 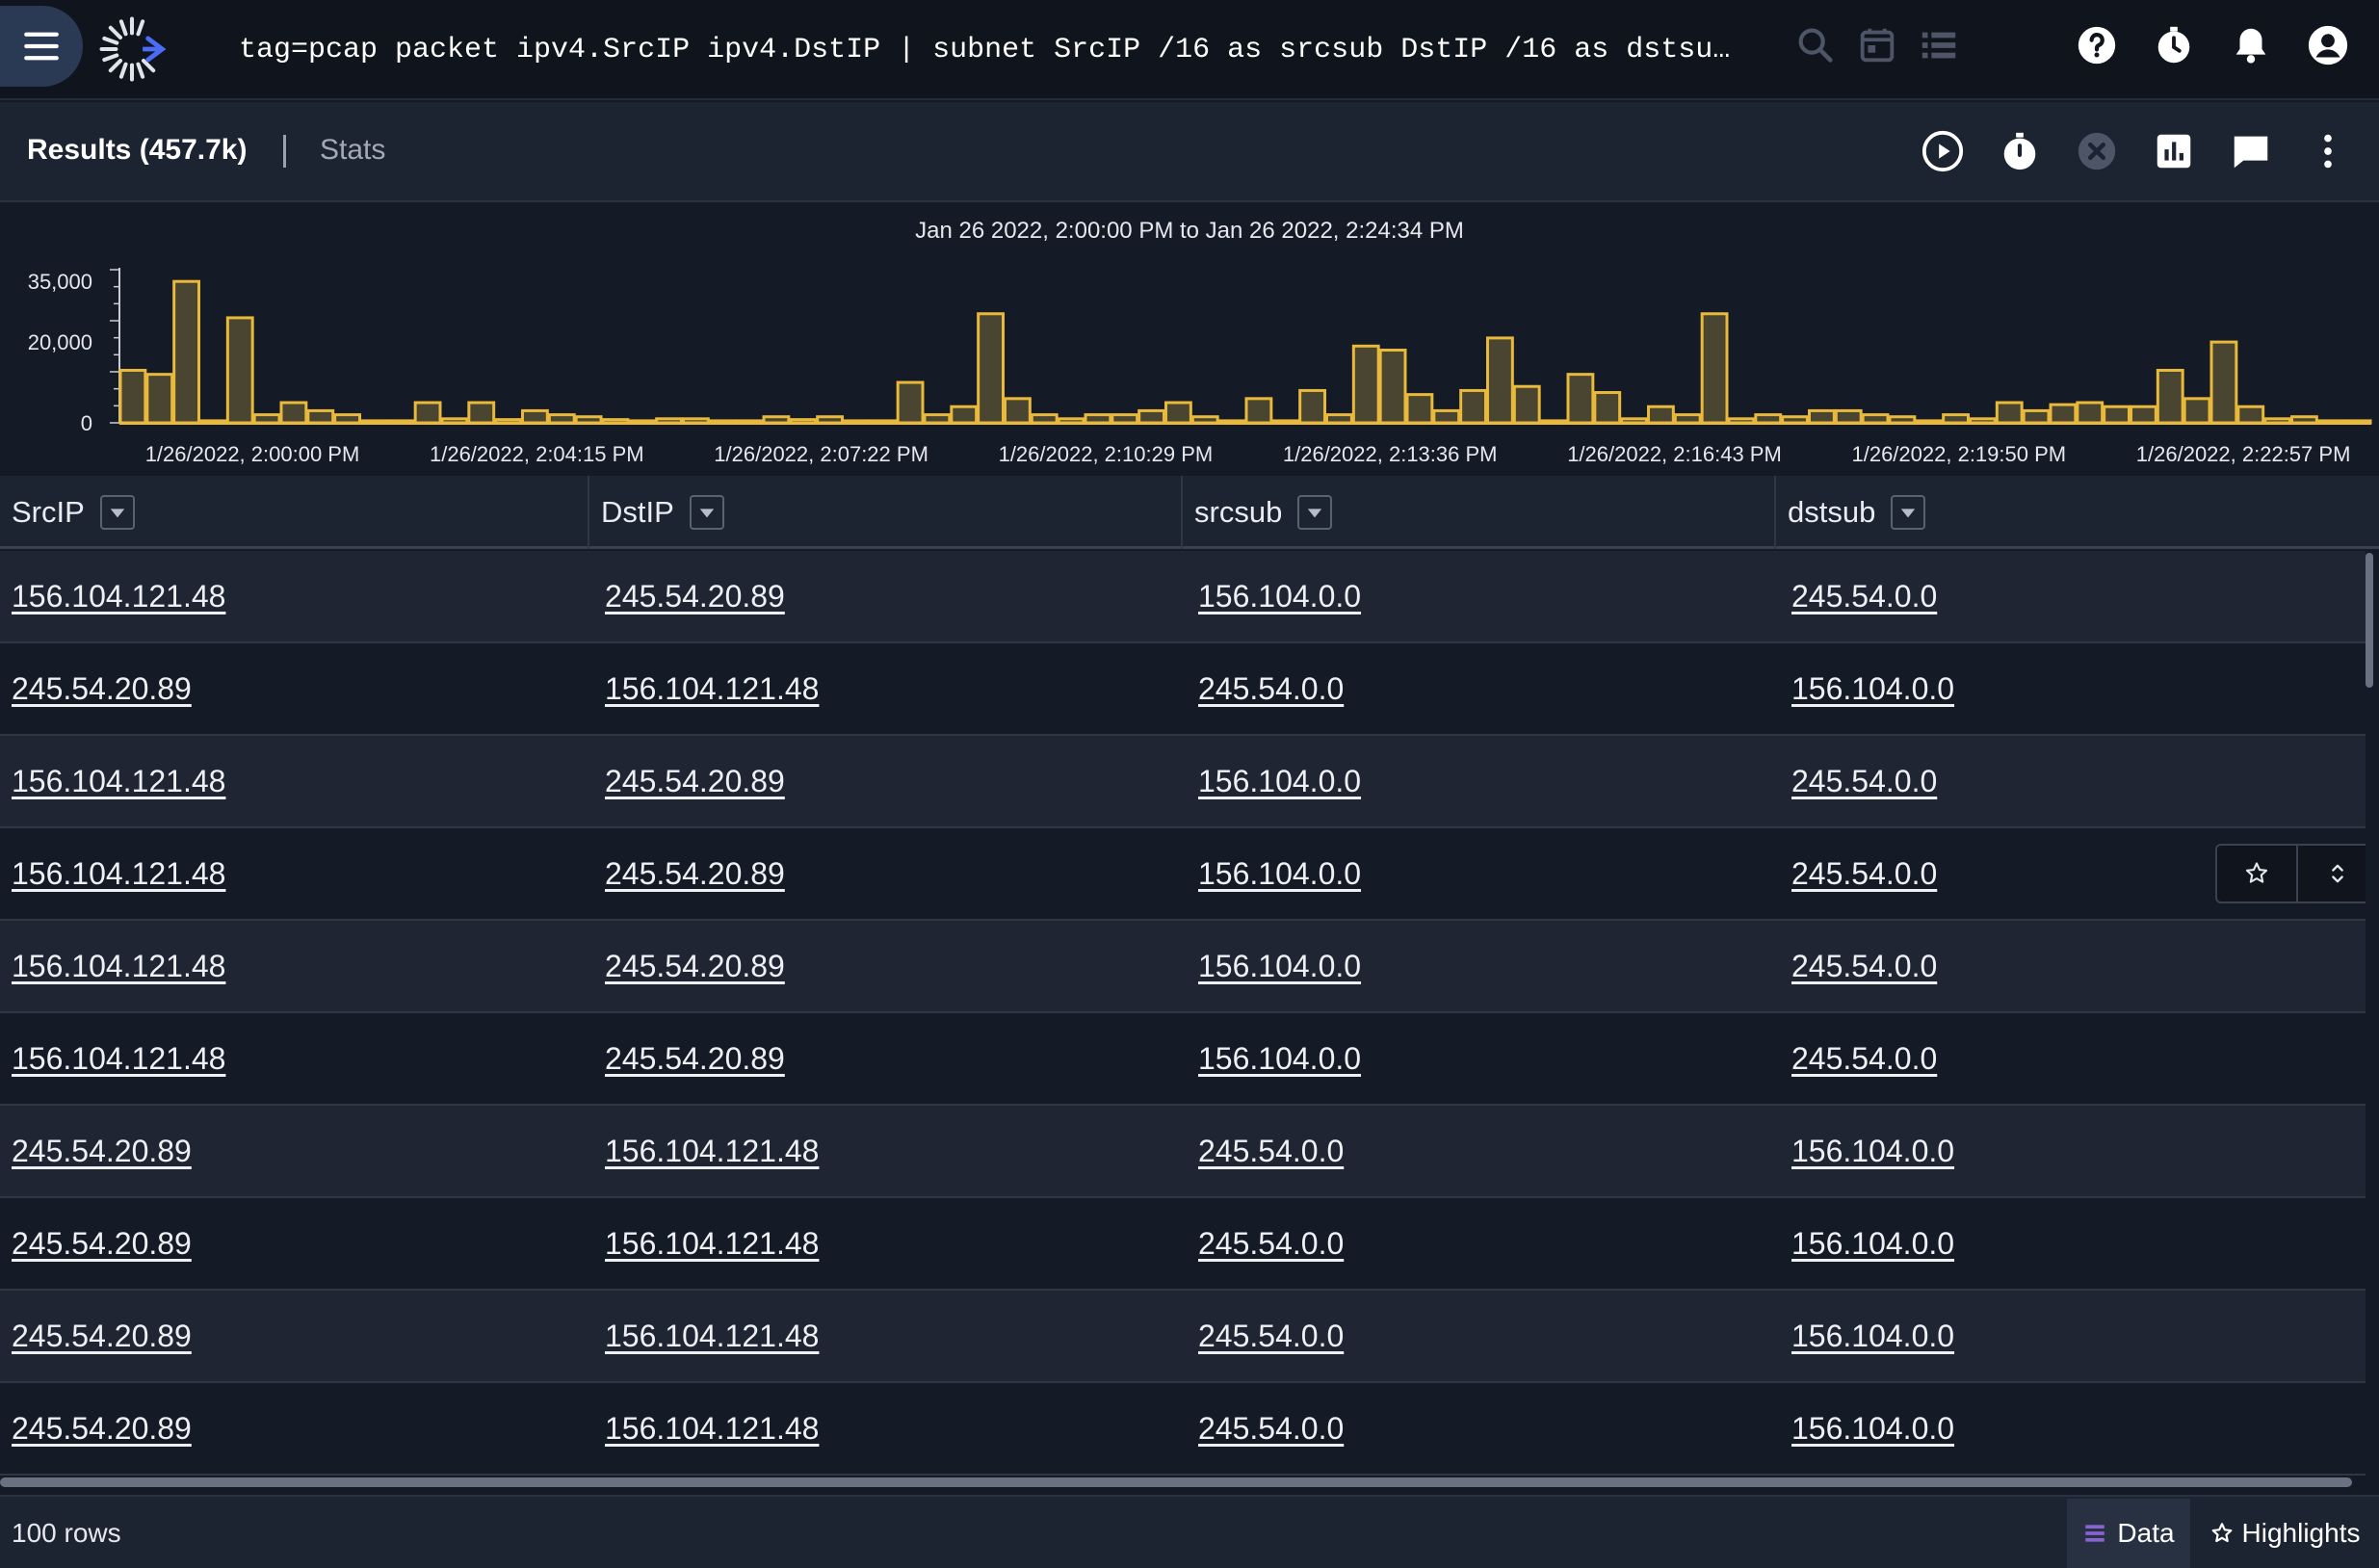 What do you see at coordinates (294, 512) in the screenshot?
I see `column-header-srcip: SrcIP` at bounding box center [294, 512].